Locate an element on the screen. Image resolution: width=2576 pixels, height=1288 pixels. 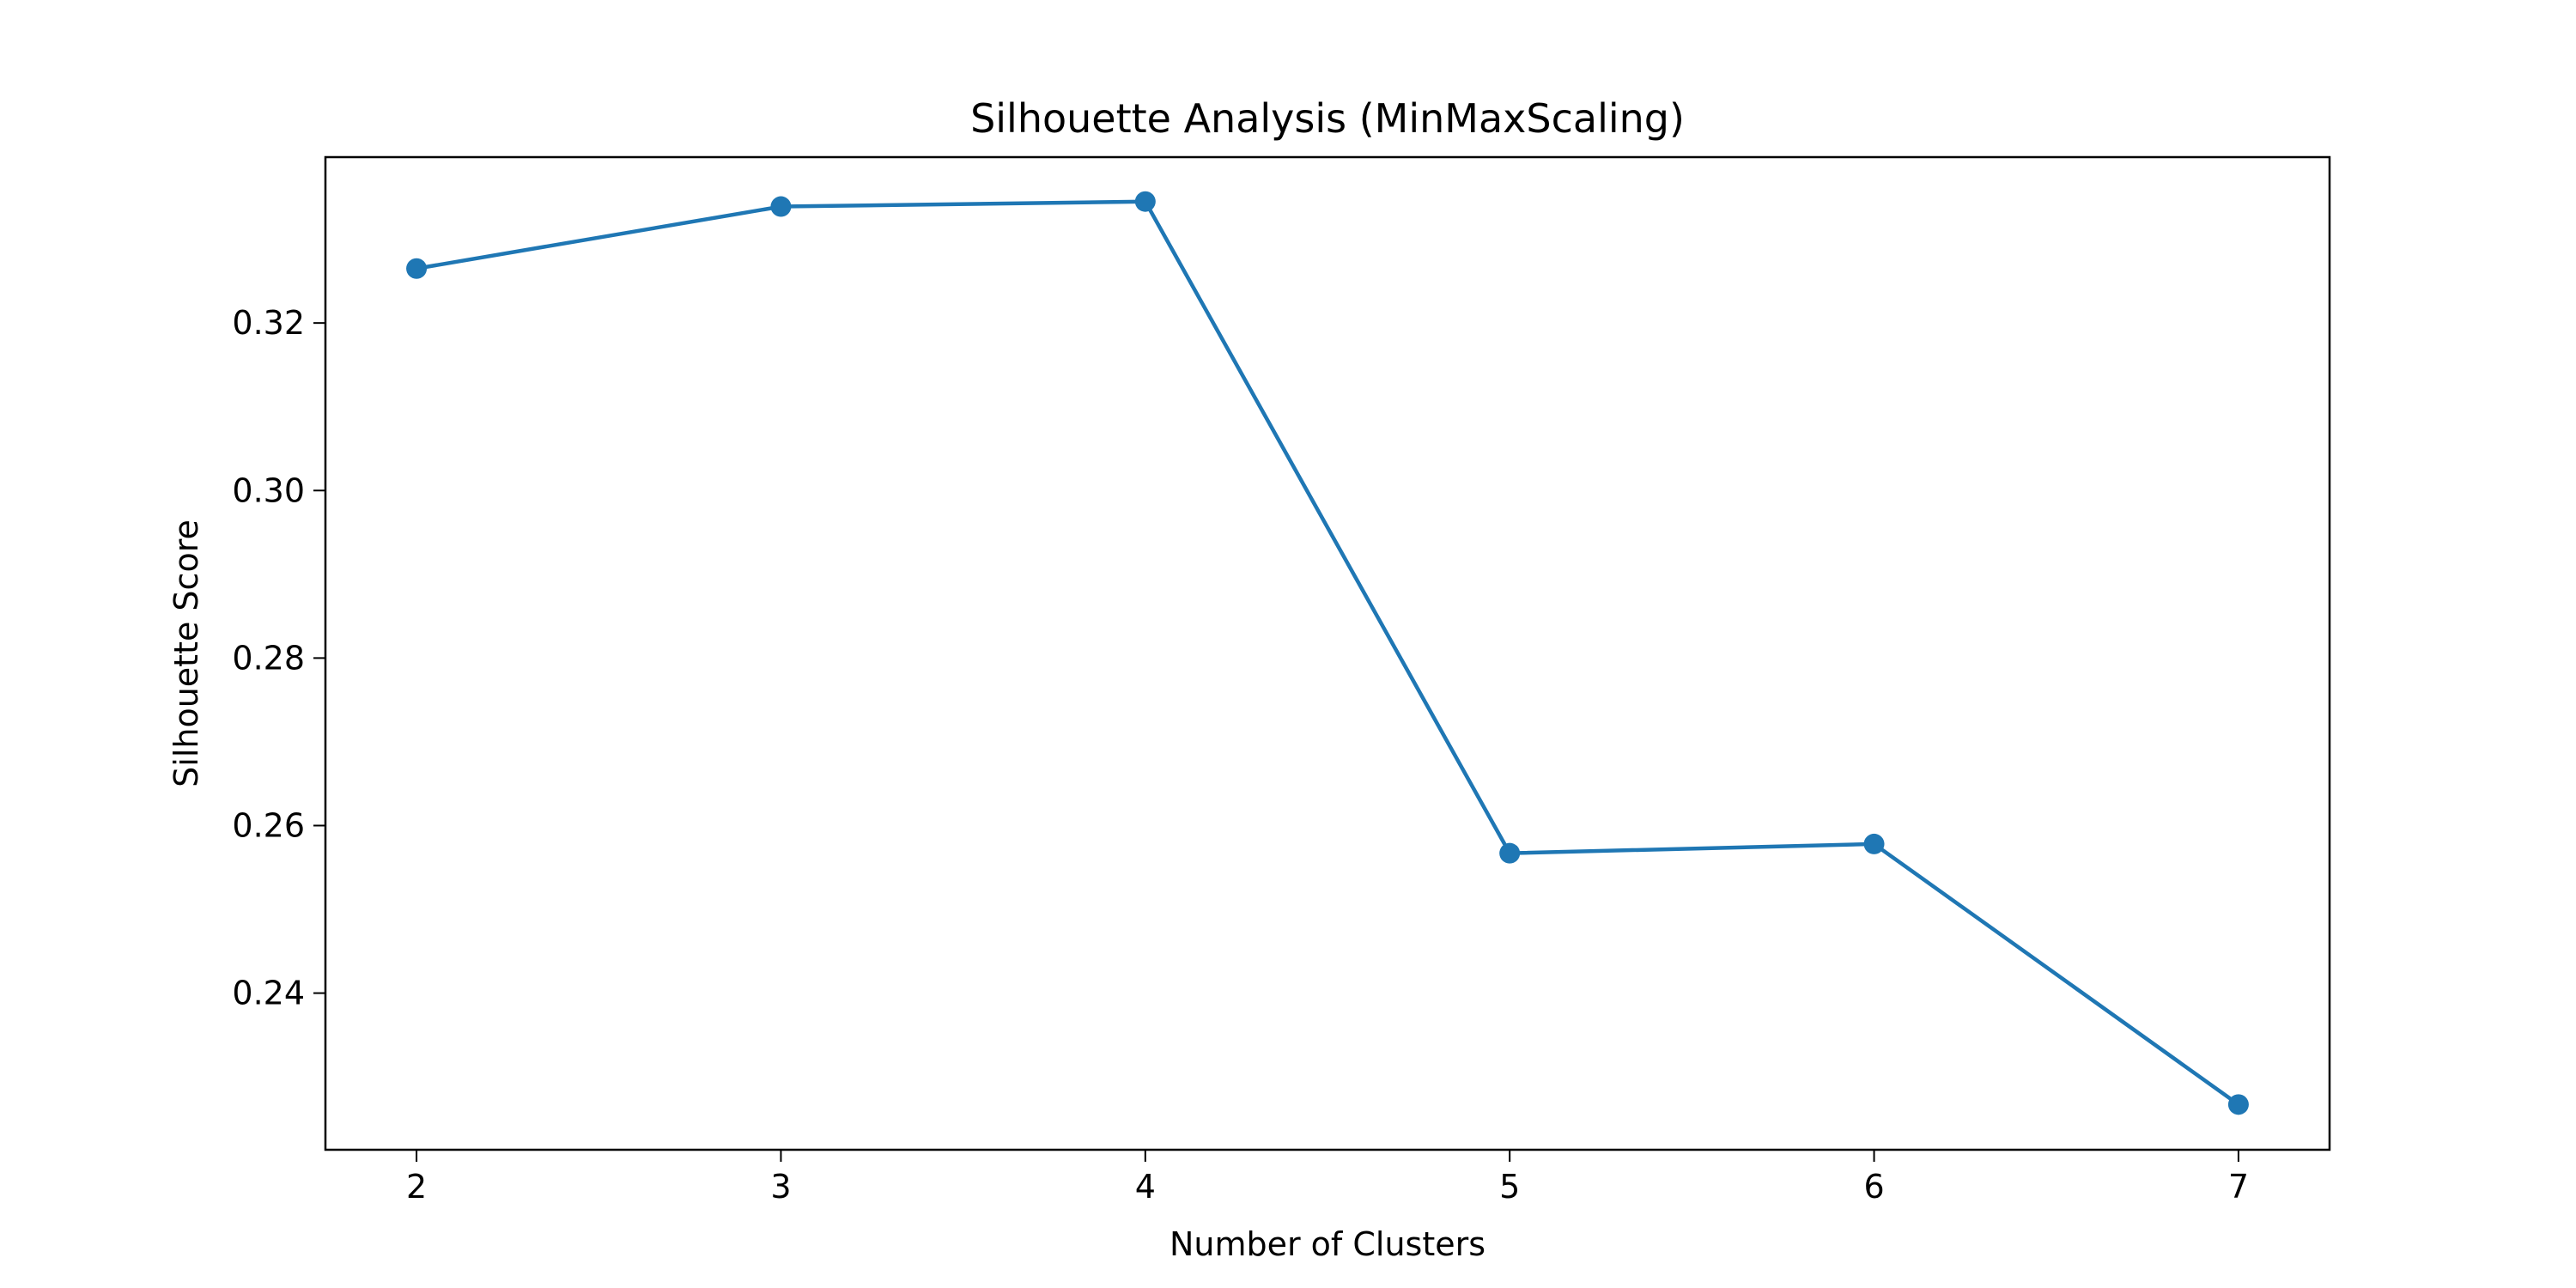
chart-title: Silhouette Analysis (MinMaxScaling) is located at coordinates (1327, 118).